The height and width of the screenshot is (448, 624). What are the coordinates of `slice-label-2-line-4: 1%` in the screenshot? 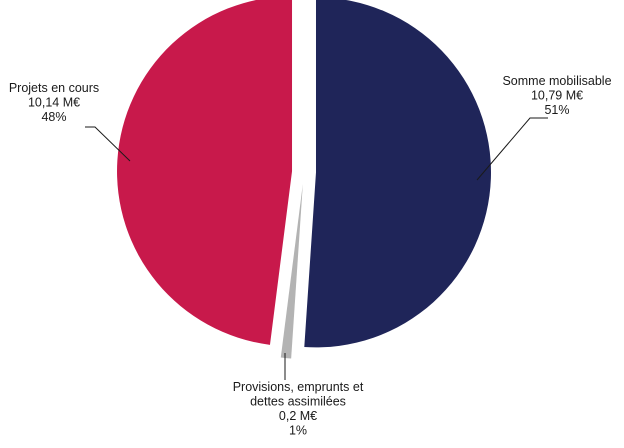 It's located at (298, 431).